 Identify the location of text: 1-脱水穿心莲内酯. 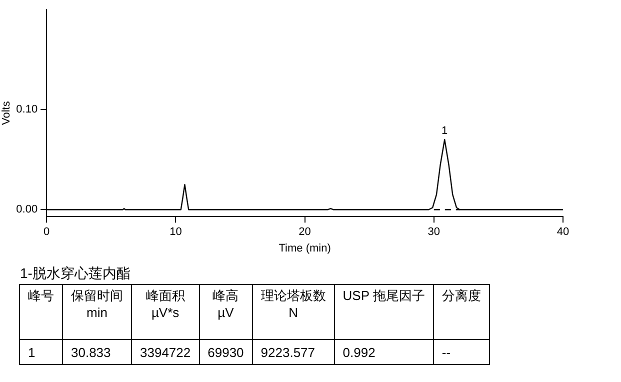
(75, 274).